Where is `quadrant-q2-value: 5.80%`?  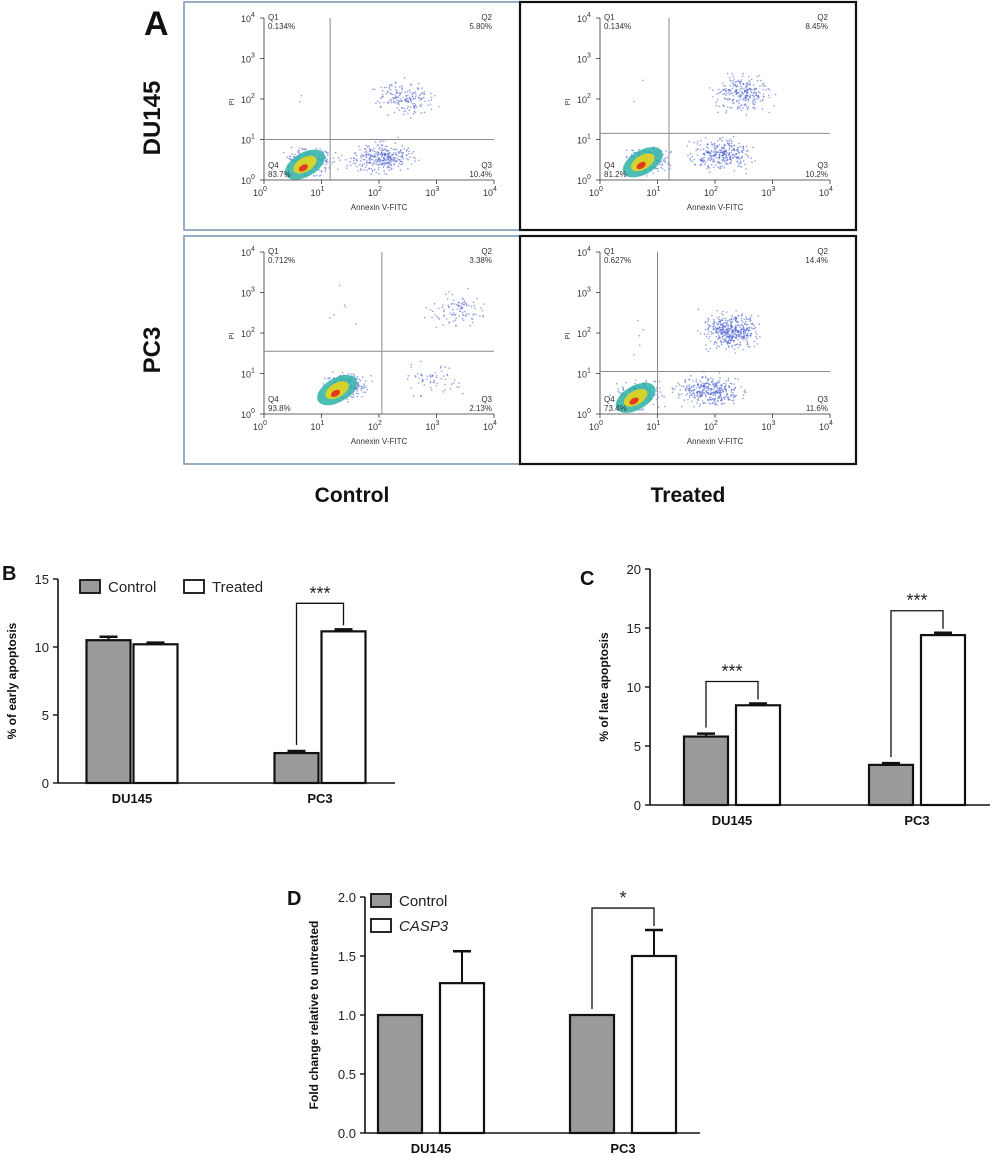
quadrant-q2-value: 5.80% is located at coordinates (480, 26).